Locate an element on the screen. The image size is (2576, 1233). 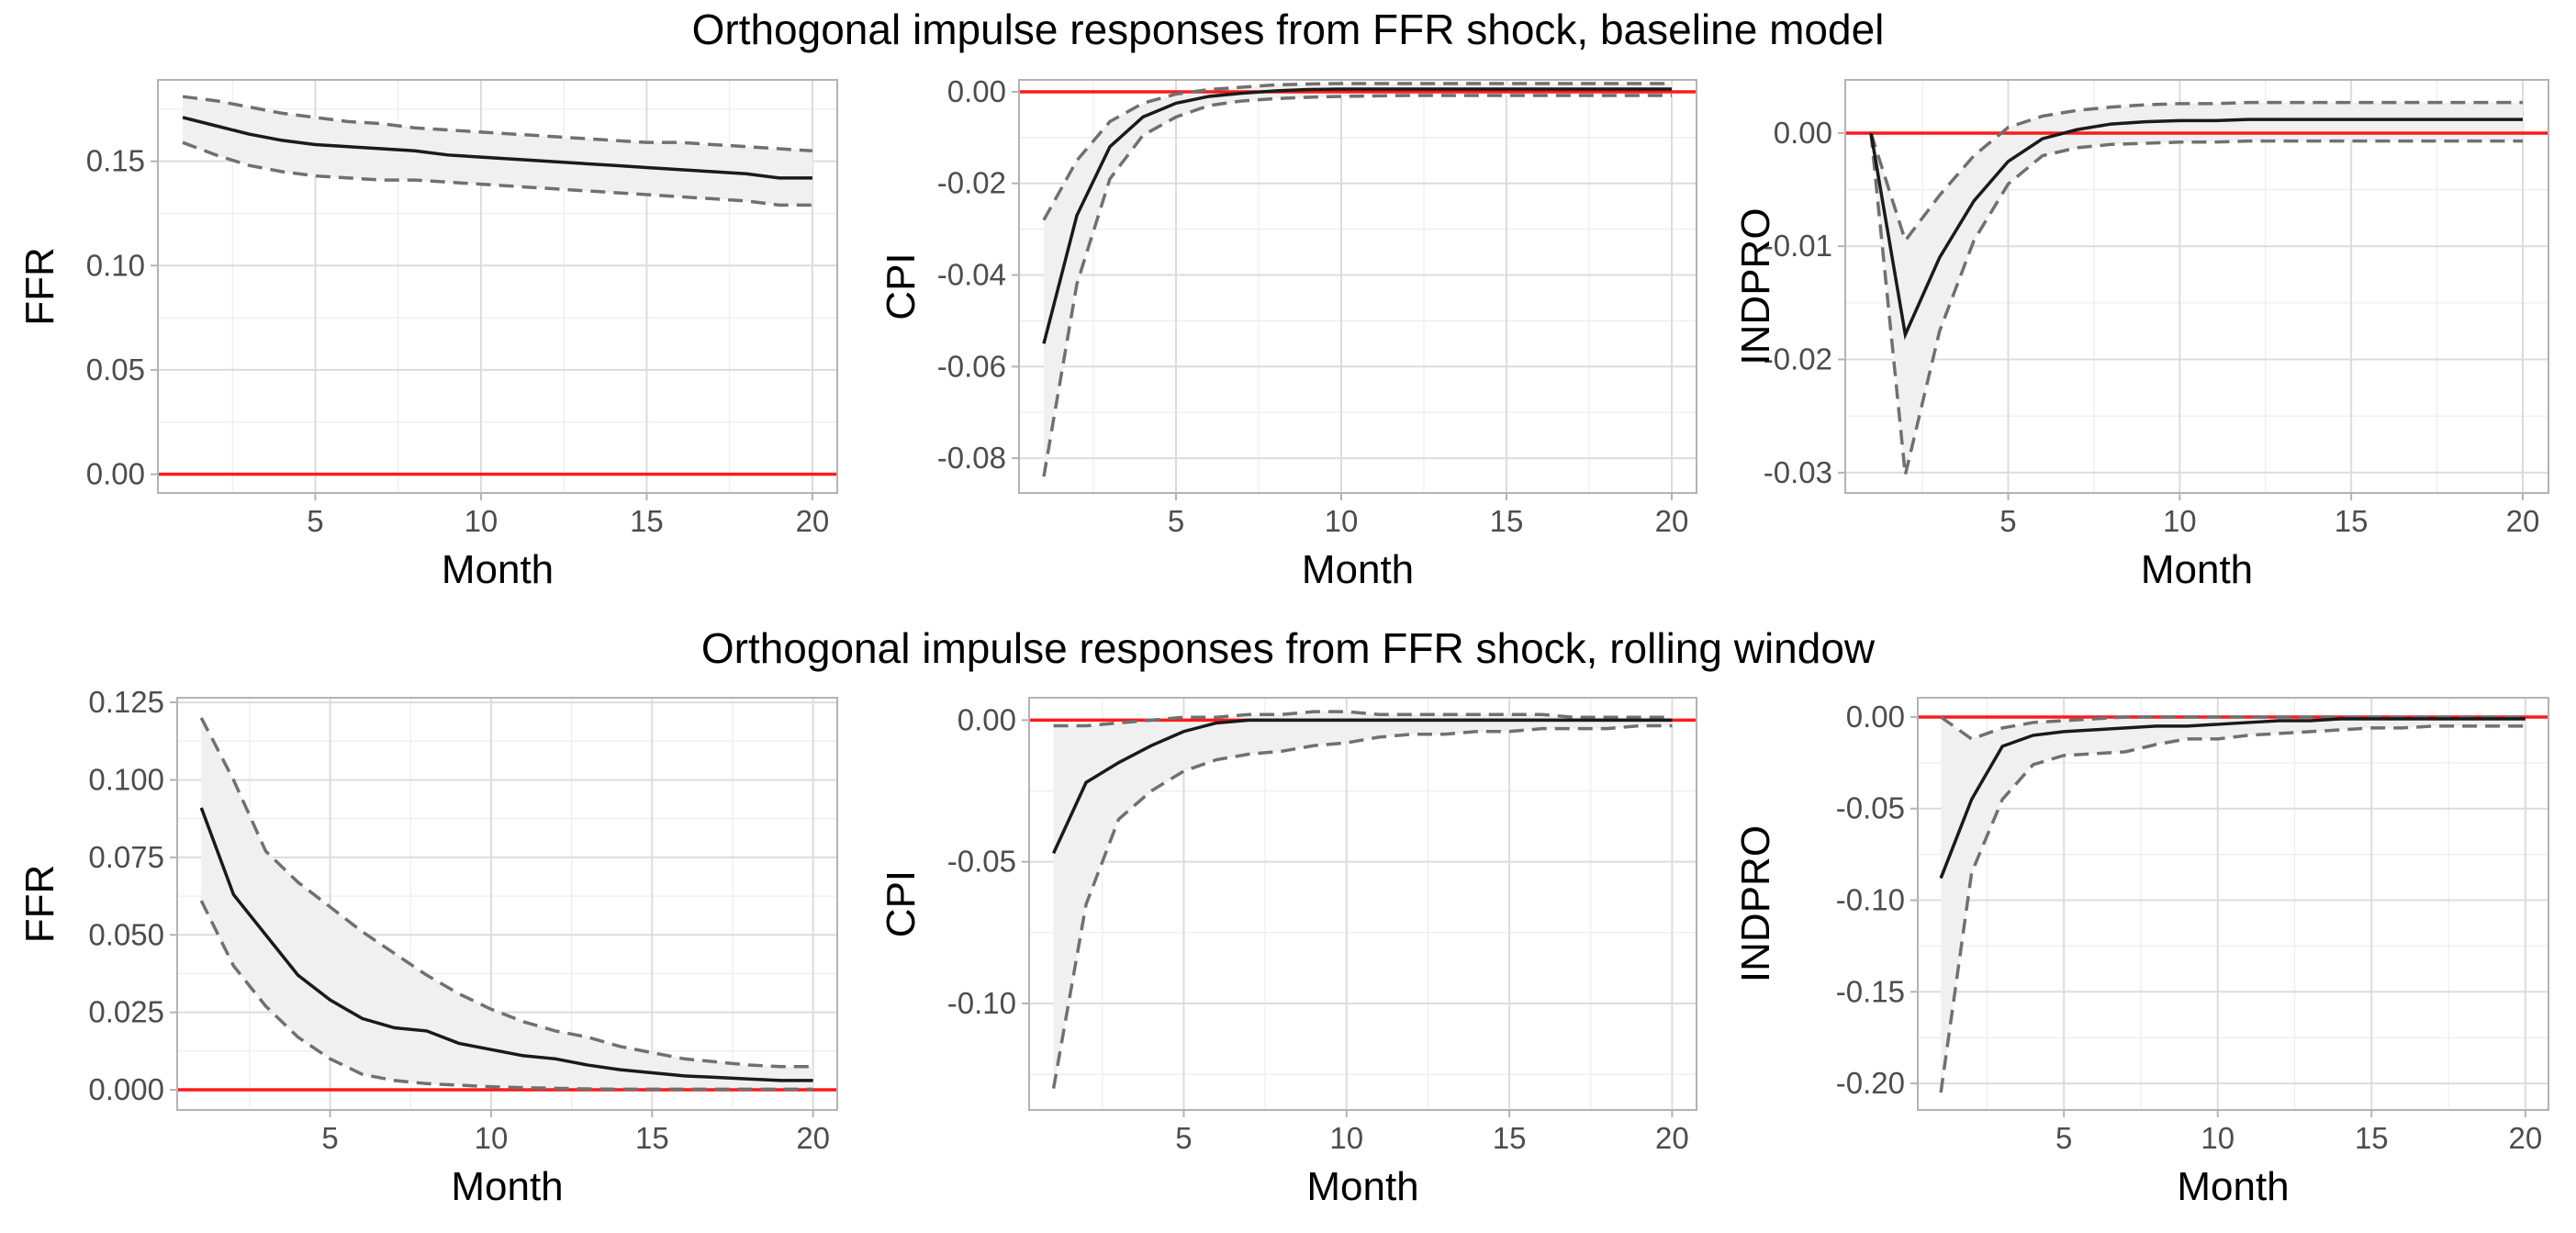
panel-baseline-ffr: 5 10 15 20 0.00 0.05 0.10 0.15 Month FFR is located at coordinates (427, 335).